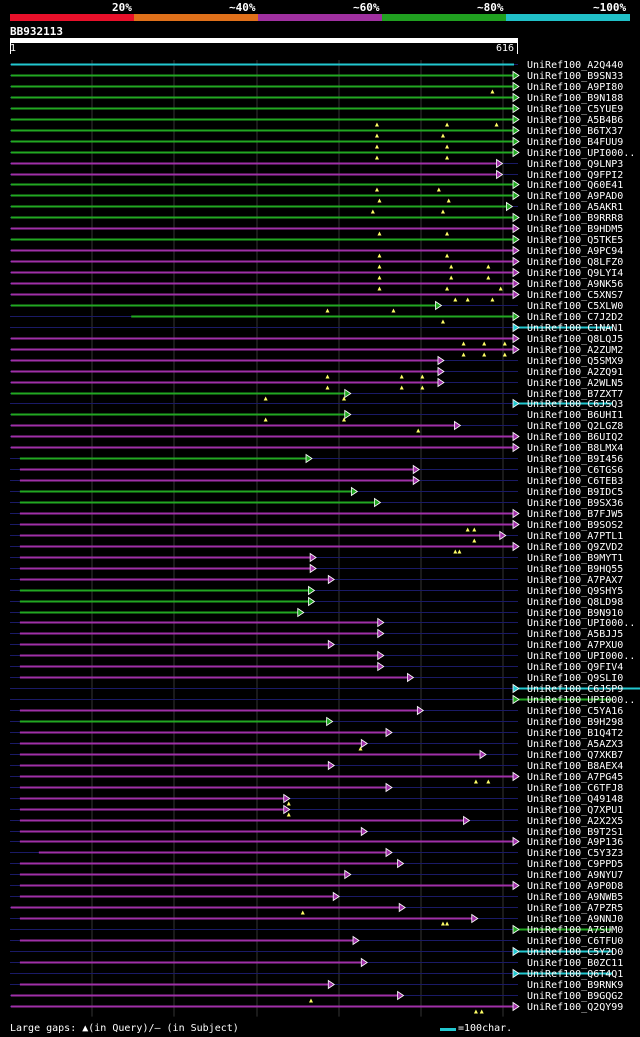 The height and width of the screenshot is (1037, 640). What do you see at coordinates (575, 470) in the screenshot?
I see `hit-name: UniRef100_C6TGS6` at bounding box center [575, 470].